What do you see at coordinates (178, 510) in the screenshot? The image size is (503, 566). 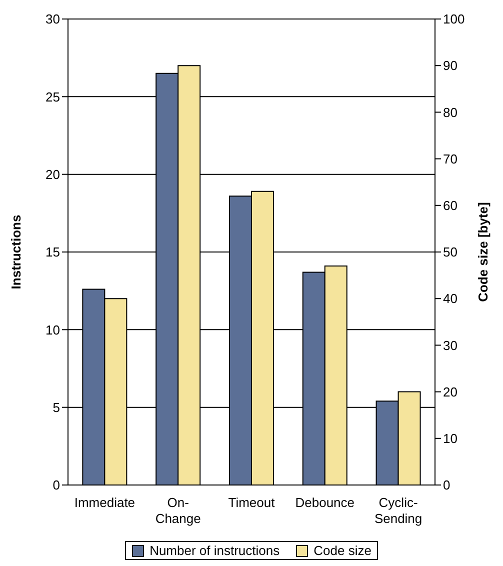 I see `x-tick-label: On-Change` at bounding box center [178, 510].